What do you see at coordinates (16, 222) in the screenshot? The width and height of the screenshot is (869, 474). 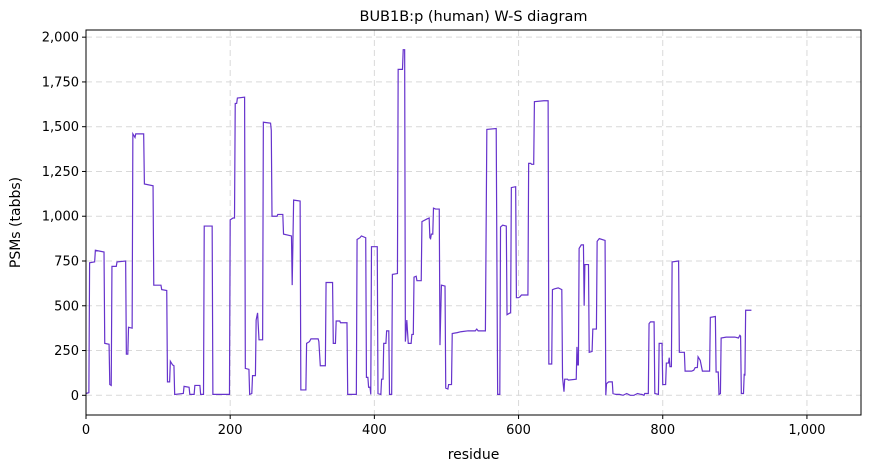 I see `y-axis-label: PSMs (tabbs)` at bounding box center [16, 222].